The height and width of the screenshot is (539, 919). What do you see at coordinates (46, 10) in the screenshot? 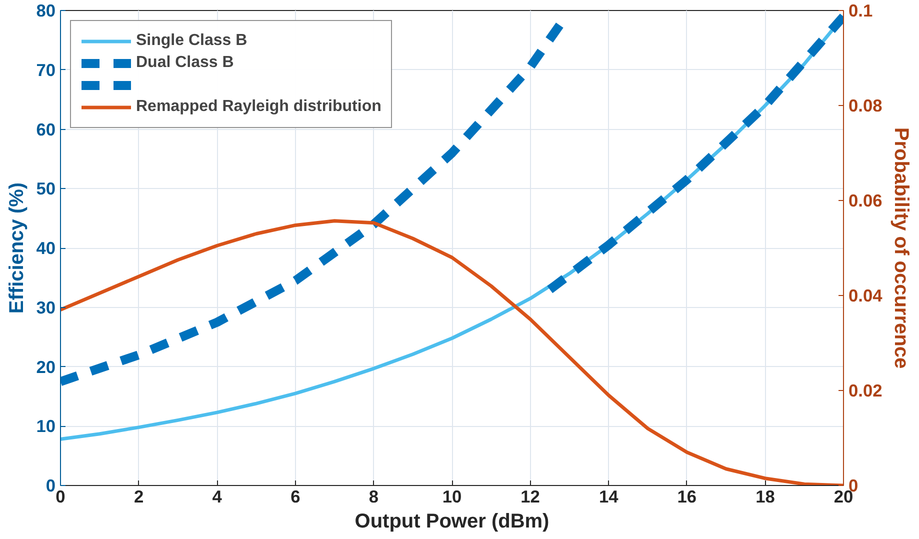
I see `y-tick-label: 80` at bounding box center [46, 10].